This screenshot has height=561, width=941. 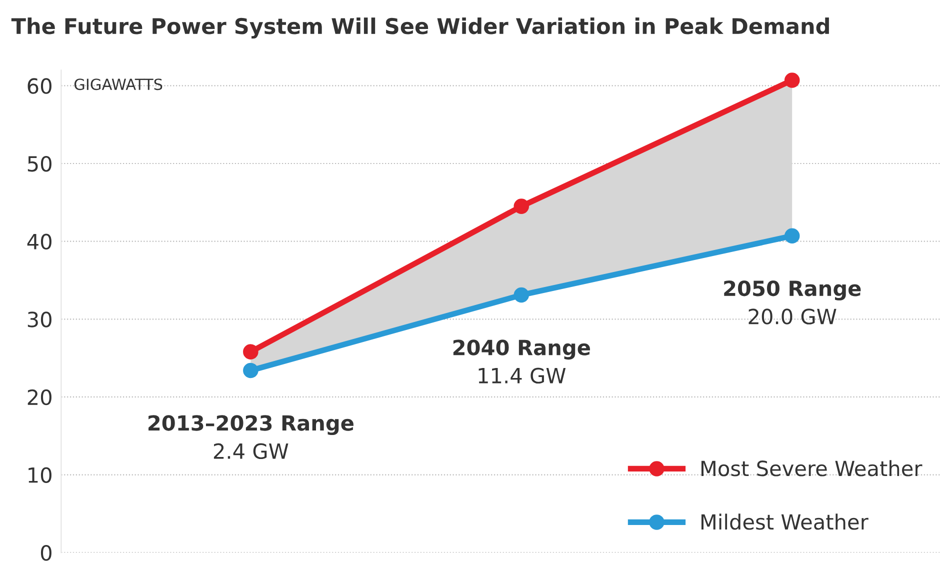 What do you see at coordinates (792, 290) in the screenshot?
I see `annotation: 2050 Range` at bounding box center [792, 290].